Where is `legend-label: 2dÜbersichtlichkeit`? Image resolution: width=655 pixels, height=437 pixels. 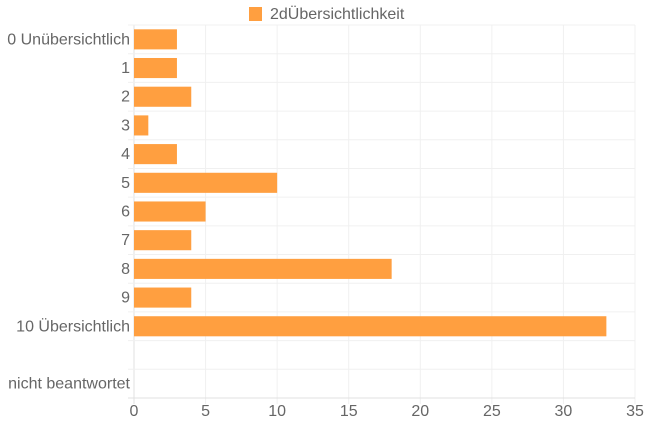
legend-label: 2dÜbersichtlichkeit is located at coordinates (337, 14).